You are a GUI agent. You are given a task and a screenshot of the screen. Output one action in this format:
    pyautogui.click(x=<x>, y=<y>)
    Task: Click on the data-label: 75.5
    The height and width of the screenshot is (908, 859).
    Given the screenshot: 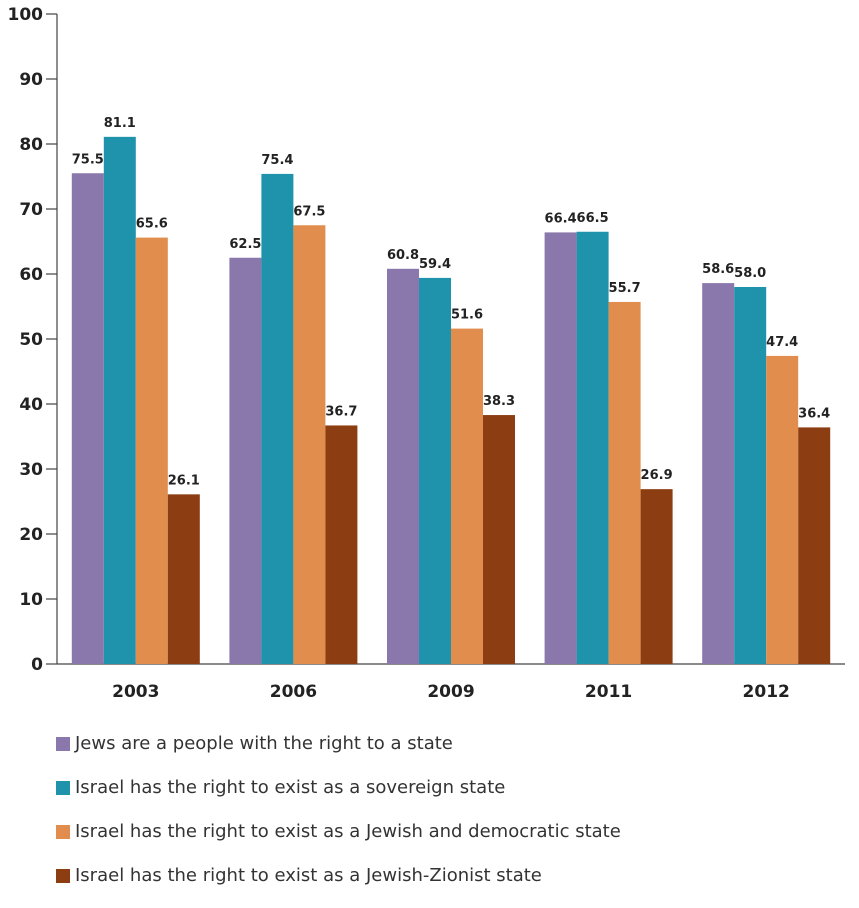 What is the action you would take?
    pyautogui.click(x=88, y=159)
    